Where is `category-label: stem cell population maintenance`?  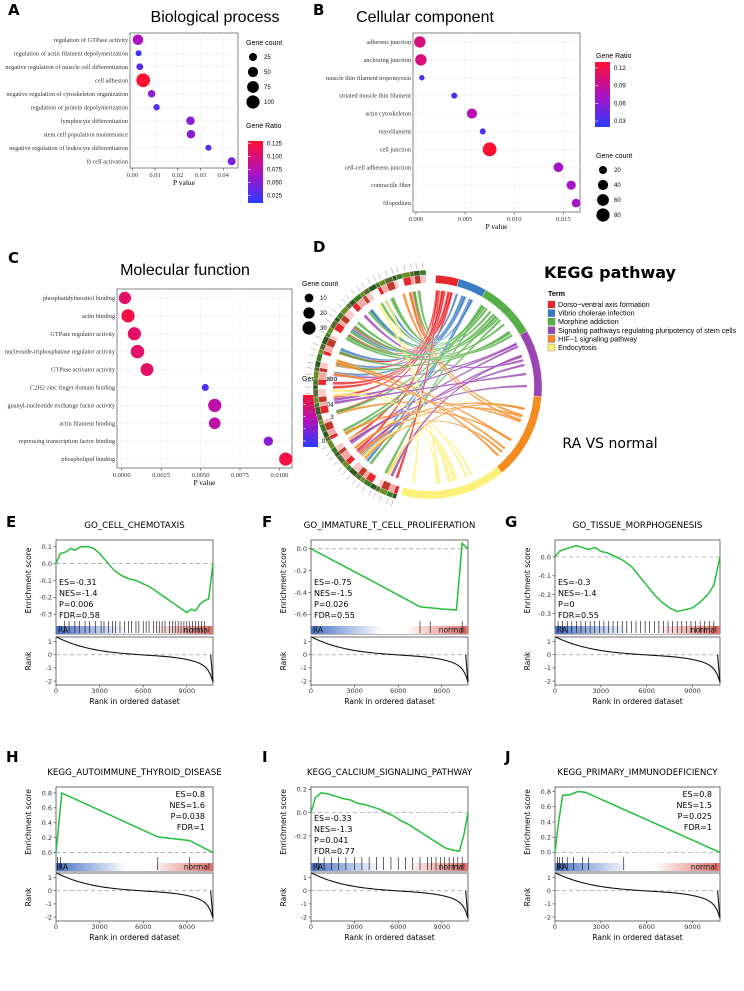 category-label: stem cell population maintenance is located at coordinates (86, 134).